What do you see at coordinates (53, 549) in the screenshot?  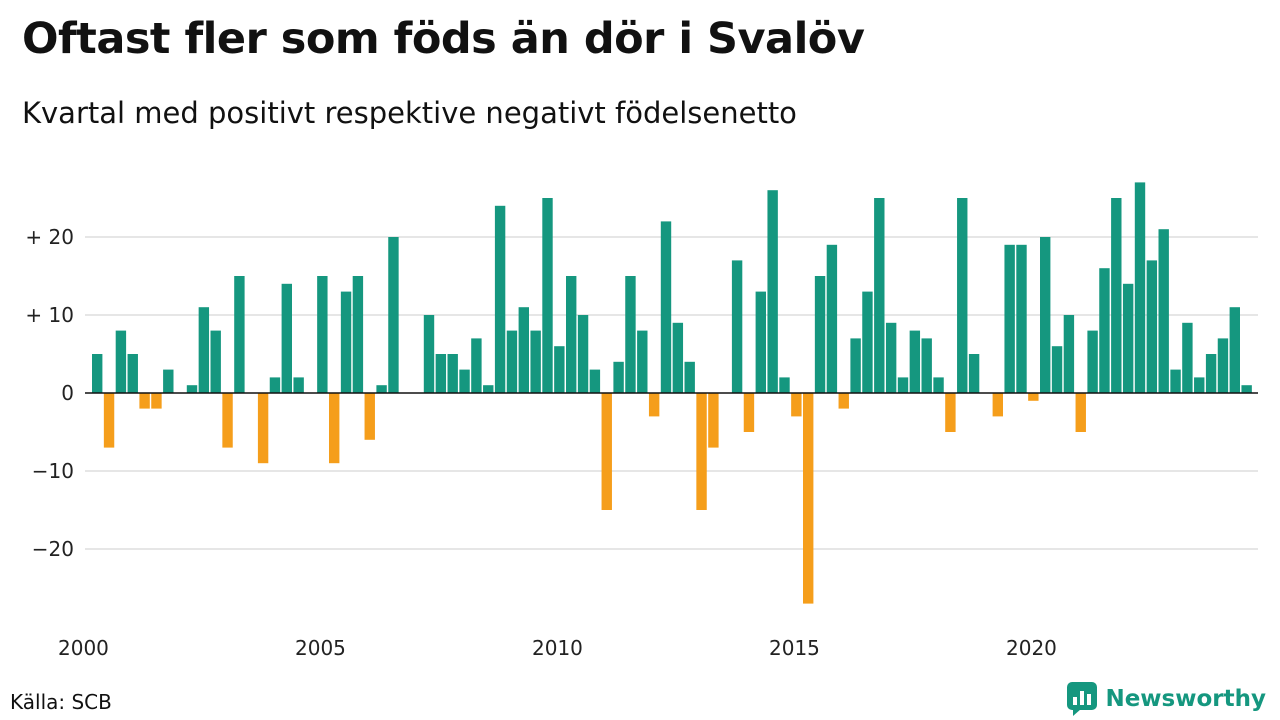 I see `y-tick-label: −20` at bounding box center [53, 549].